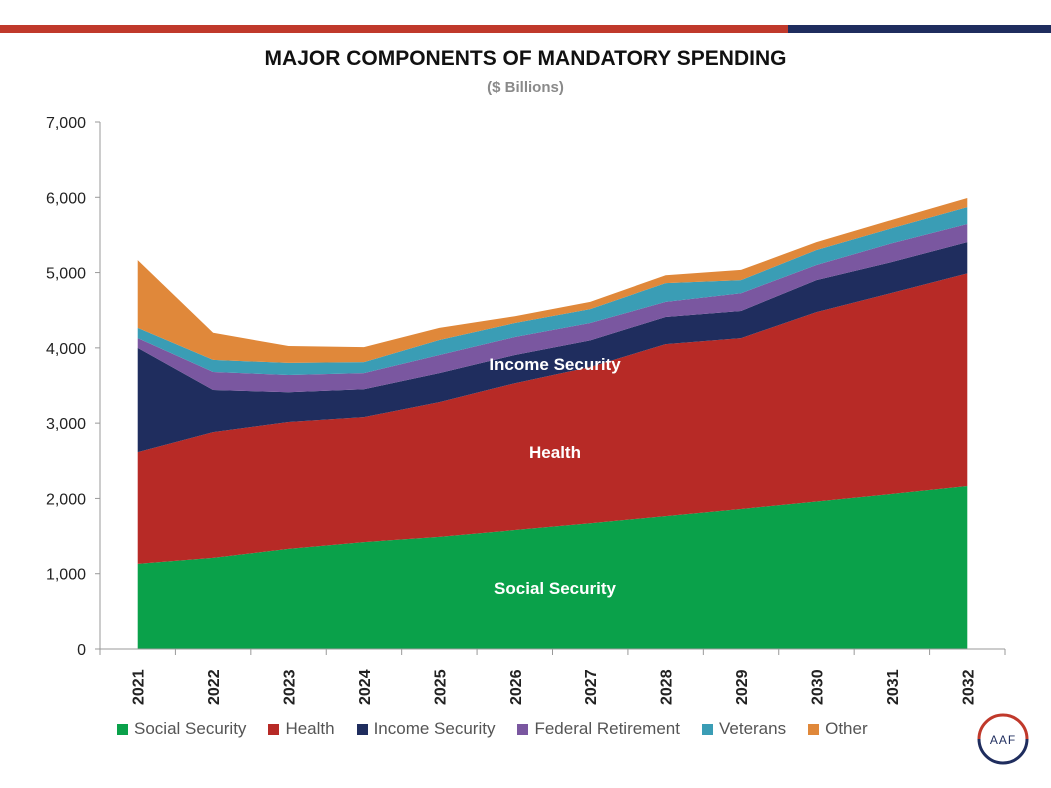 This screenshot has height=788, width=1051. What do you see at coordinates (742, 687) in the screenshot?
I see `x-tick-label: 2029` at bounding box center [742, 687].